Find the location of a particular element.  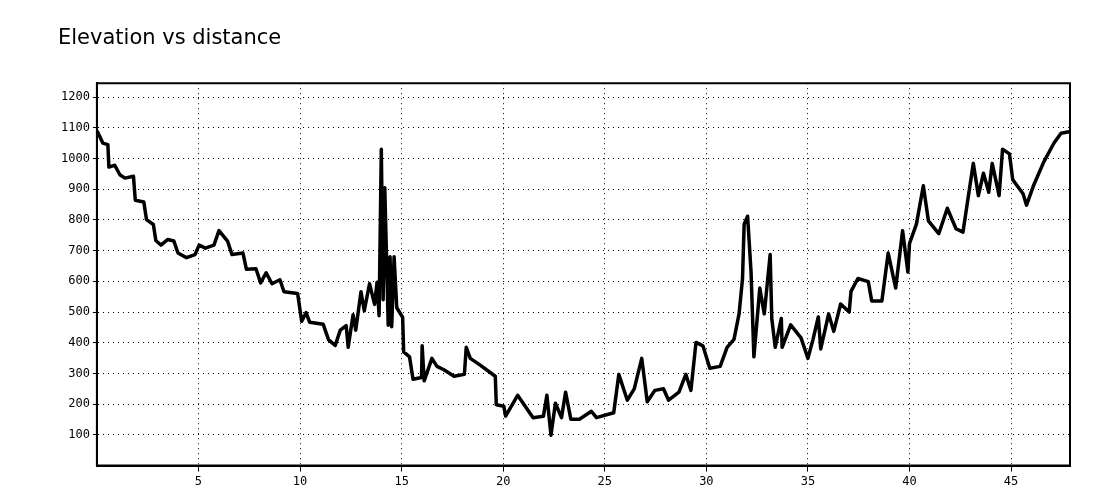

y-tick-label: 600 is located at coordinates (79, 280).